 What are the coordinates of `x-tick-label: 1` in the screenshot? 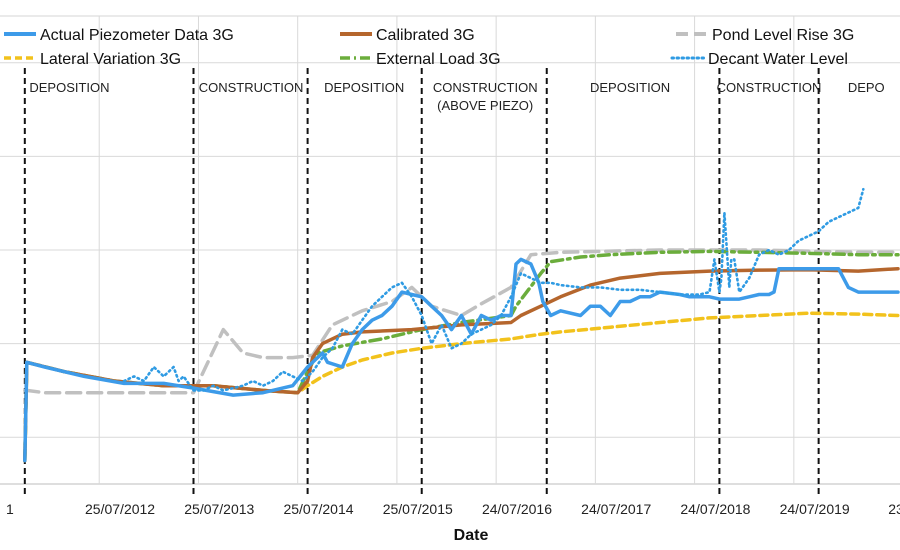 It's located at (10, 509).